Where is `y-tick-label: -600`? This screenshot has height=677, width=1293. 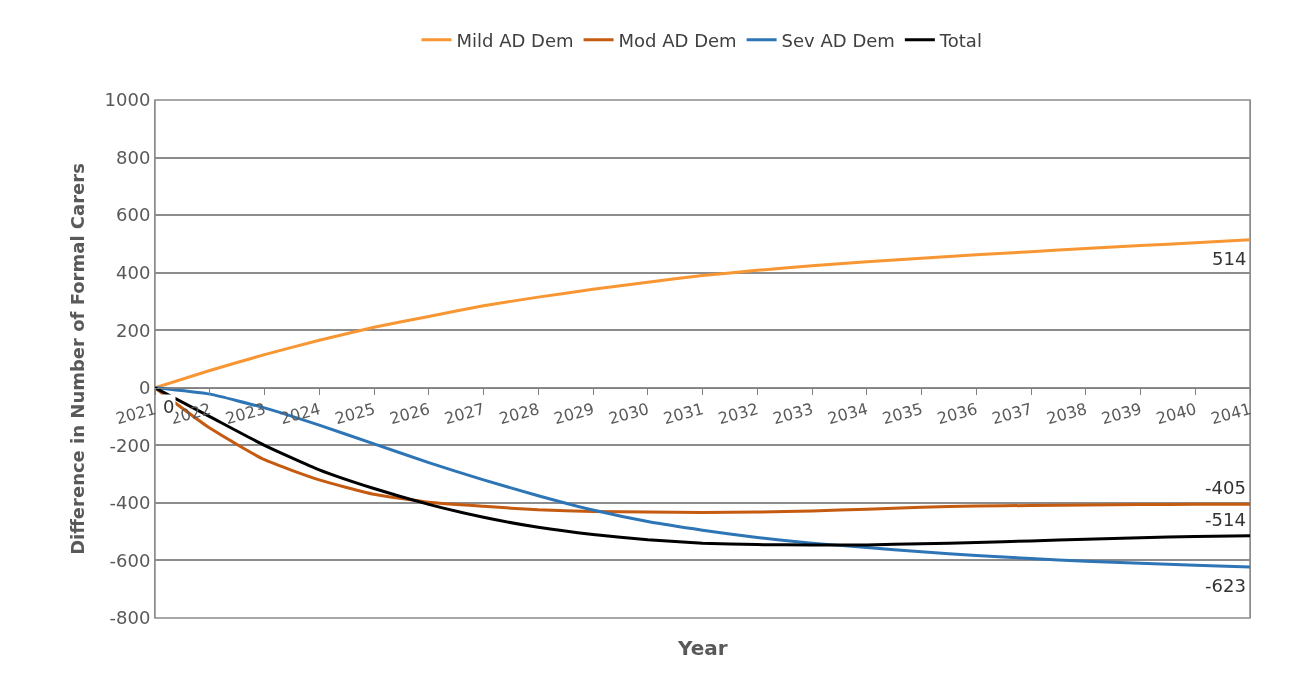 y-tick-label: -600 is located at coordinates (130, 560).